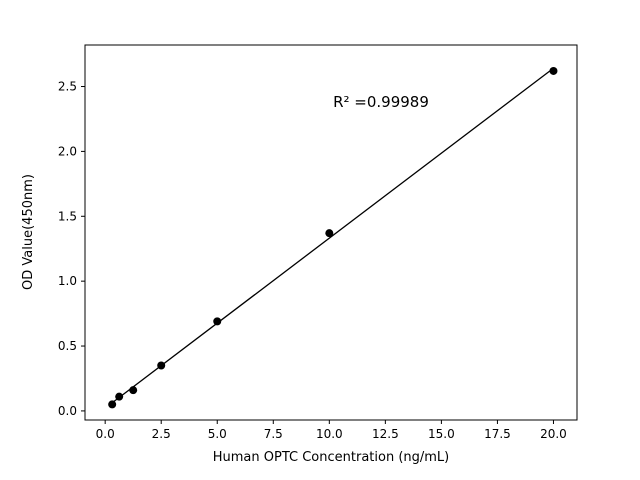  I want to click on y-tick-label: 0.5, so click(67, 346).